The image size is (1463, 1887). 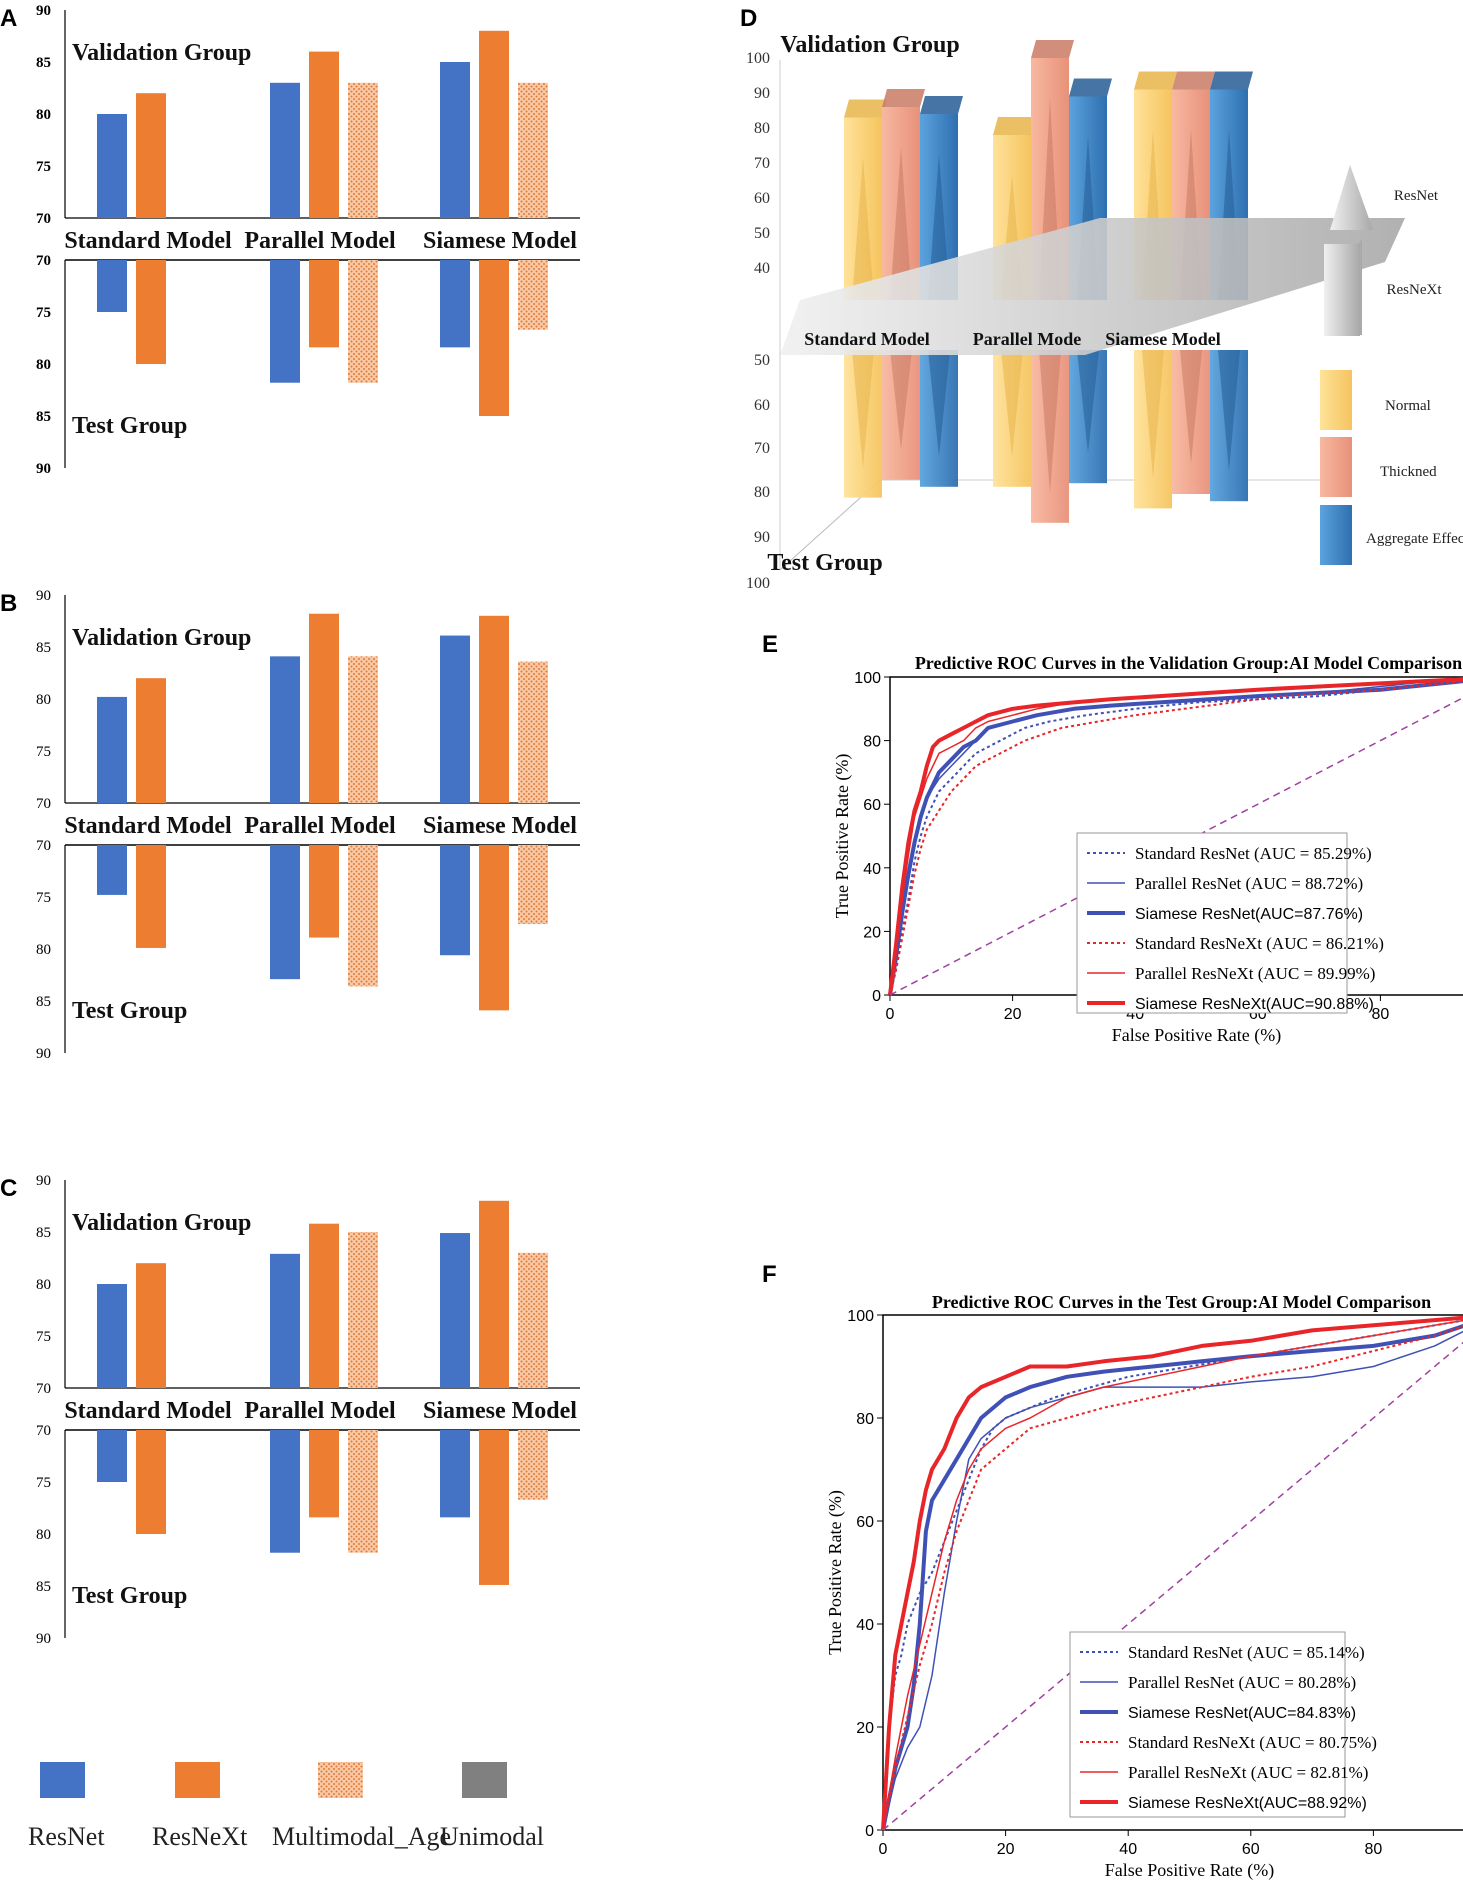 I want to click on legend-label: Normal, so click(x=1408, y=406).